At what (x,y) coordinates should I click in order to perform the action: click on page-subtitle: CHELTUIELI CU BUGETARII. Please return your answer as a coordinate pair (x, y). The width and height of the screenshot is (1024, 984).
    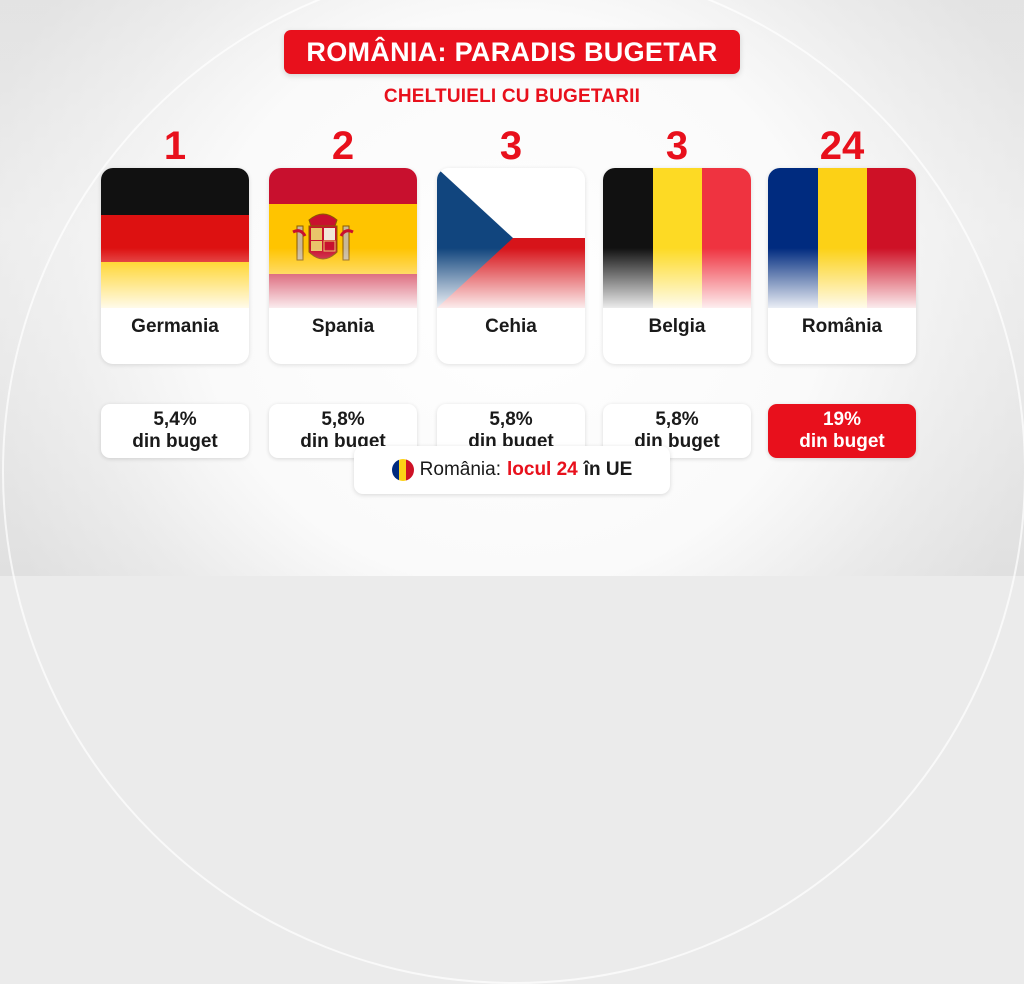
    Looking at the image, I should click on (512, 96).